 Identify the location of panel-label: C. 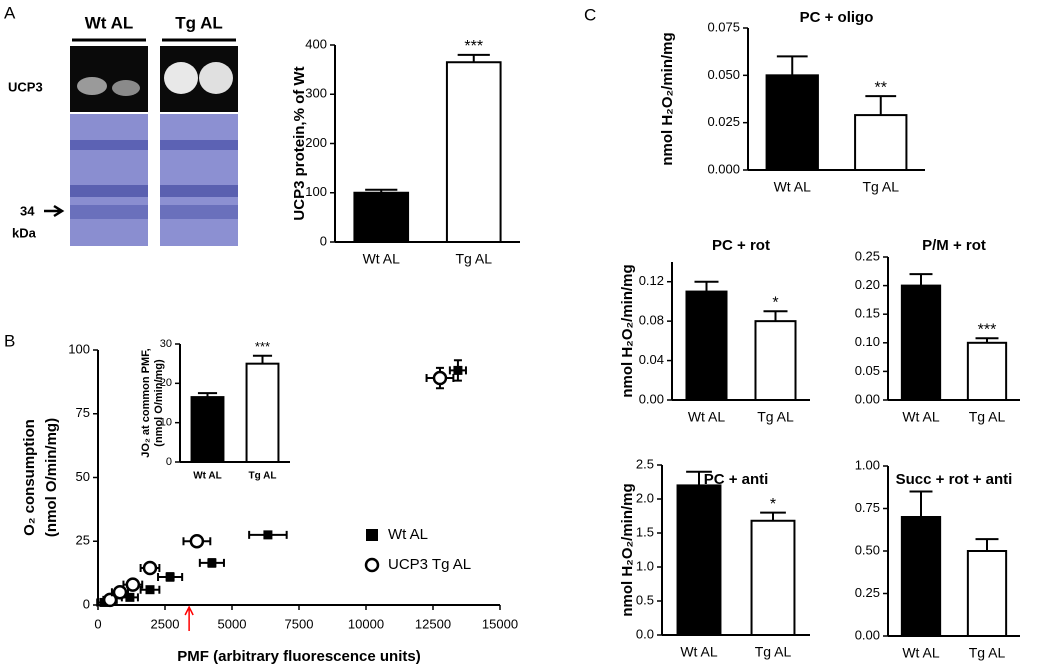
(590, 14).